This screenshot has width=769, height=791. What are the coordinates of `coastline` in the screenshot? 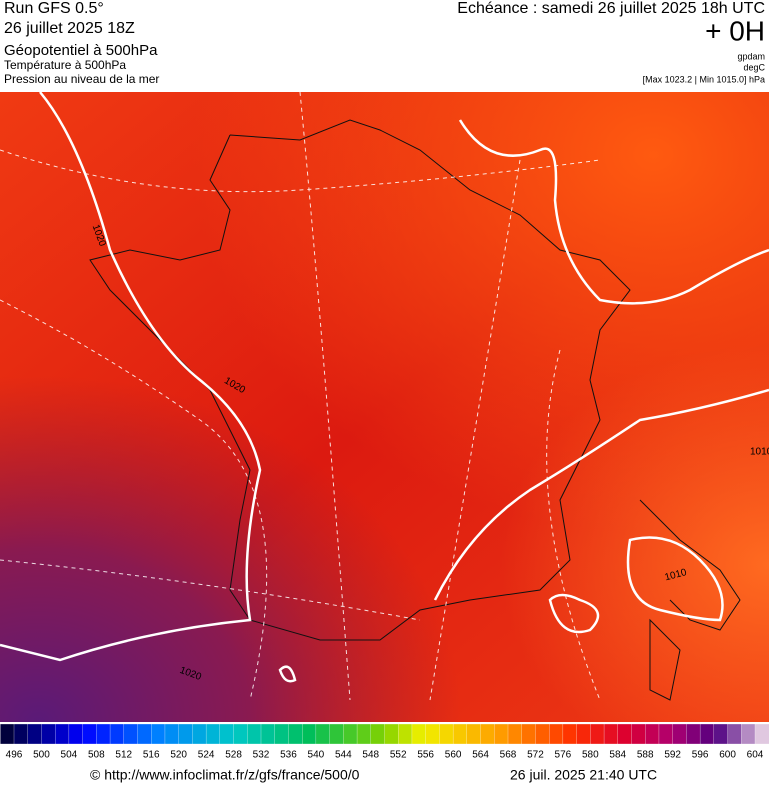 It's located at (690, 600).